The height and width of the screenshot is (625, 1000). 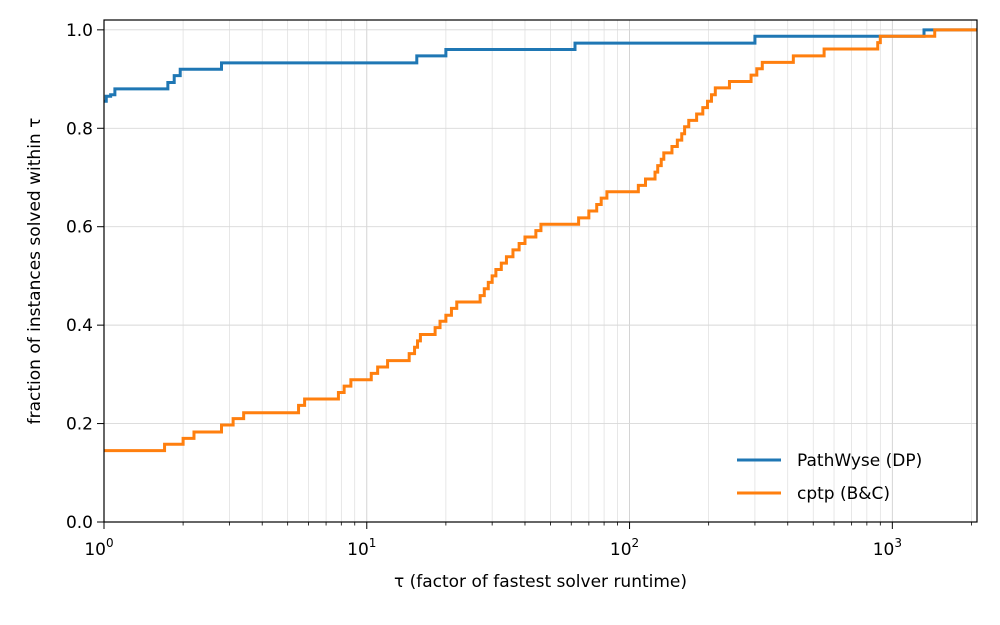 I want to click on legend-label: cptp (B&C), so click(x=843, y=494).